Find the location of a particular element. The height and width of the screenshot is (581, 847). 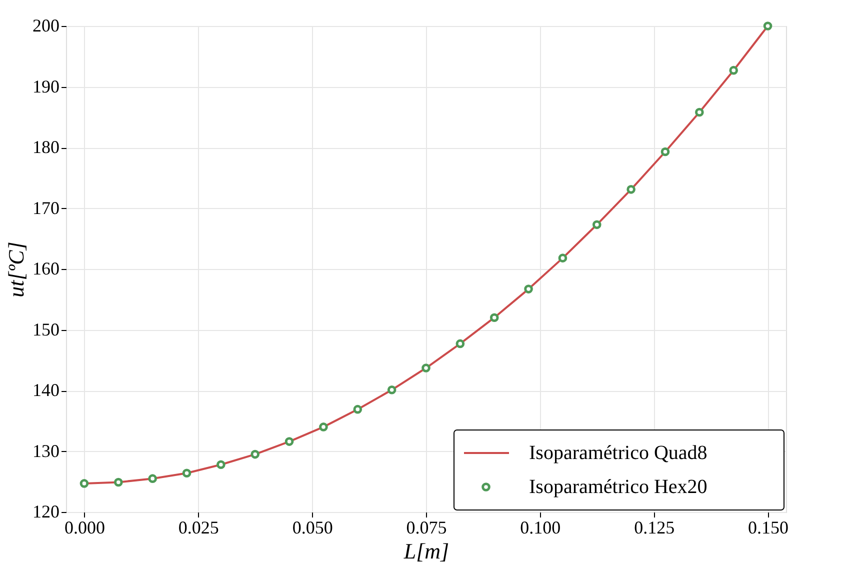

y-tick-label: 130 is located at coordinates (46, 450).